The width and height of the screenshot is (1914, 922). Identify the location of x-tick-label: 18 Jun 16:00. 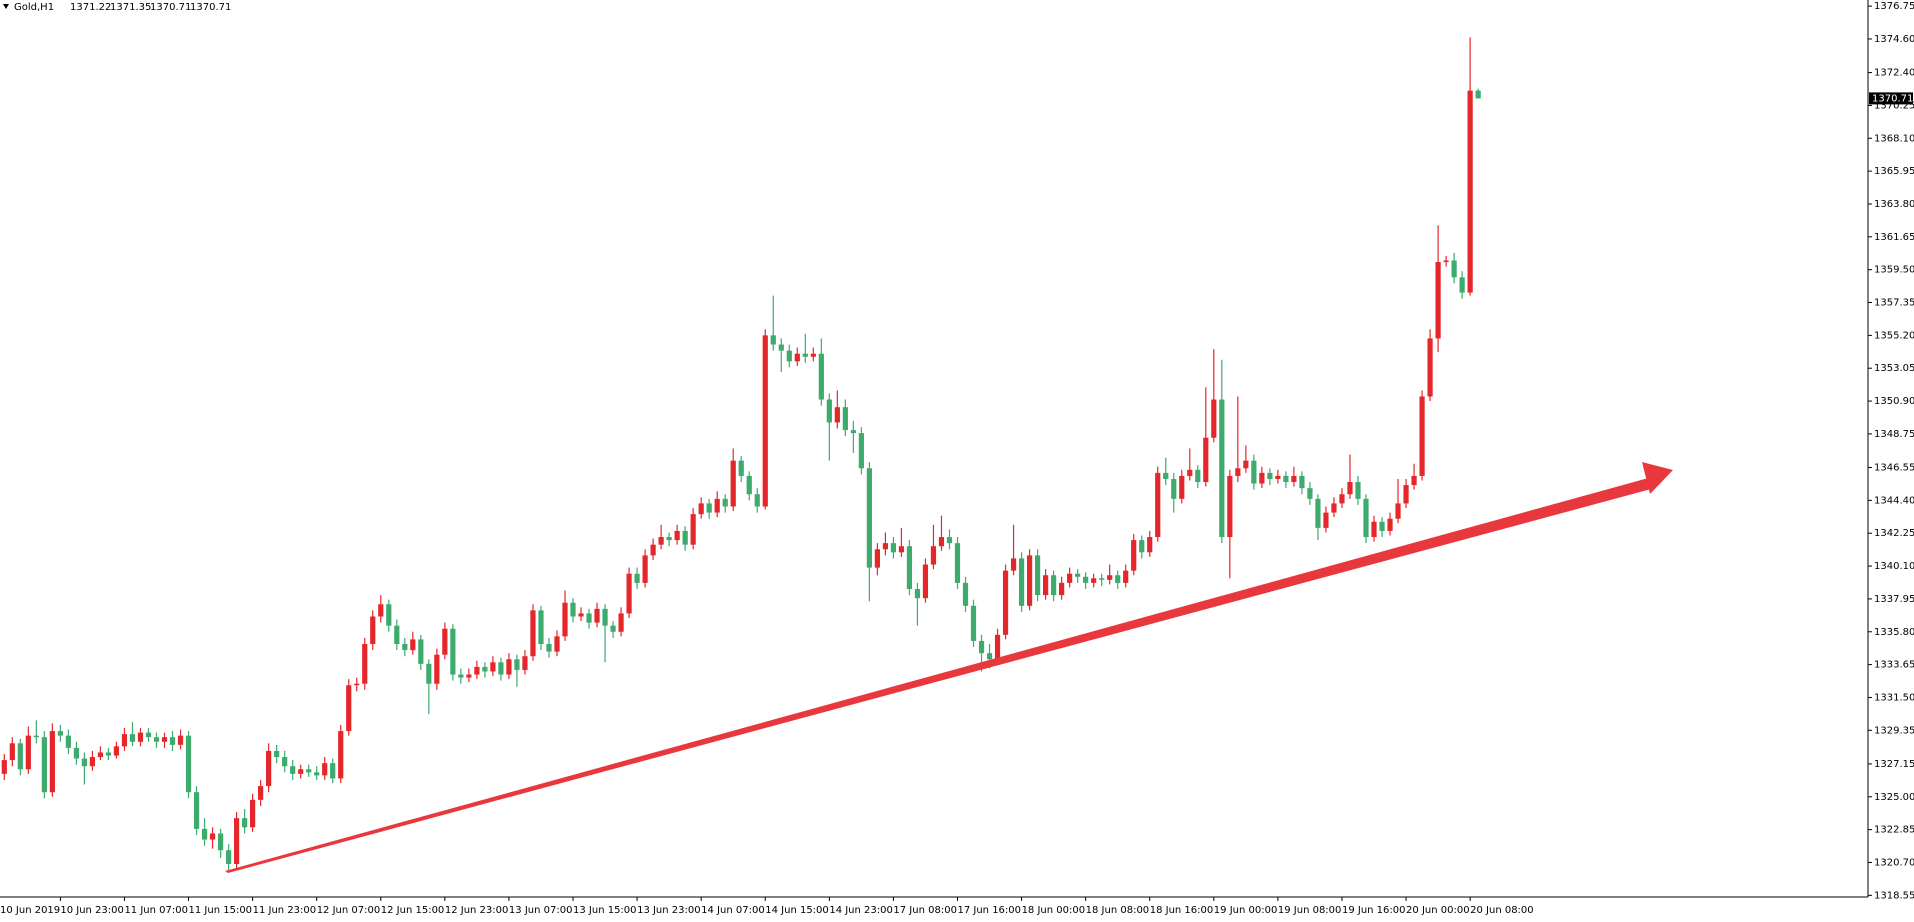
(1182, 910).